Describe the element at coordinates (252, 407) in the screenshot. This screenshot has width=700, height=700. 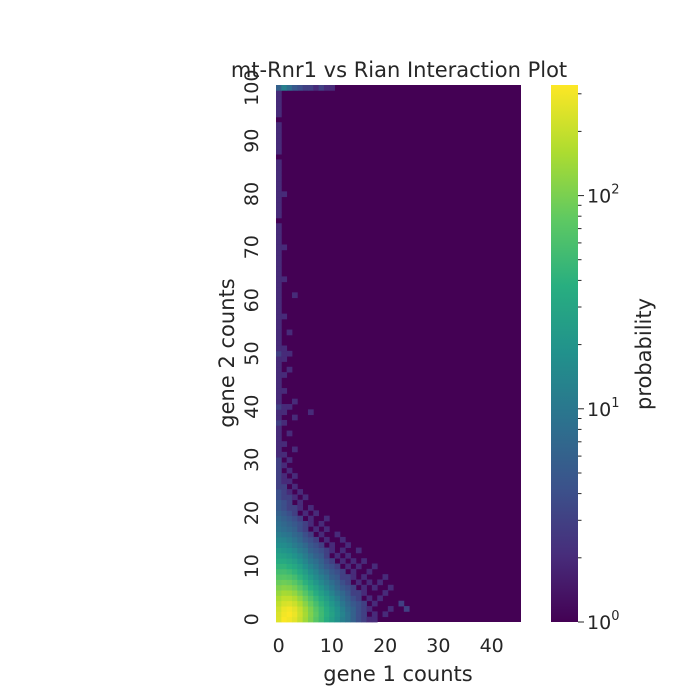
I see `y-tick-label: 40` at that location.